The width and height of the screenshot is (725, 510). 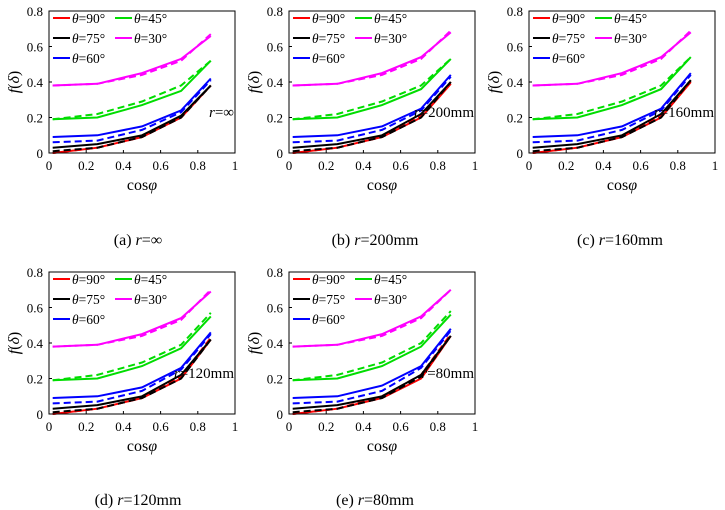 I want to click on panel-caption: (a) r=∞, so click(x=138, y=240).